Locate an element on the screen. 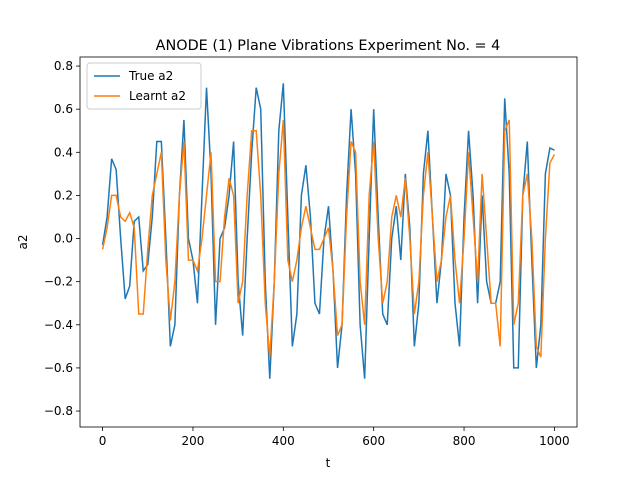 The width and height of the screenshot is (640, 480). y-tick-label: 0.4 is located at coordinates (63, 152).